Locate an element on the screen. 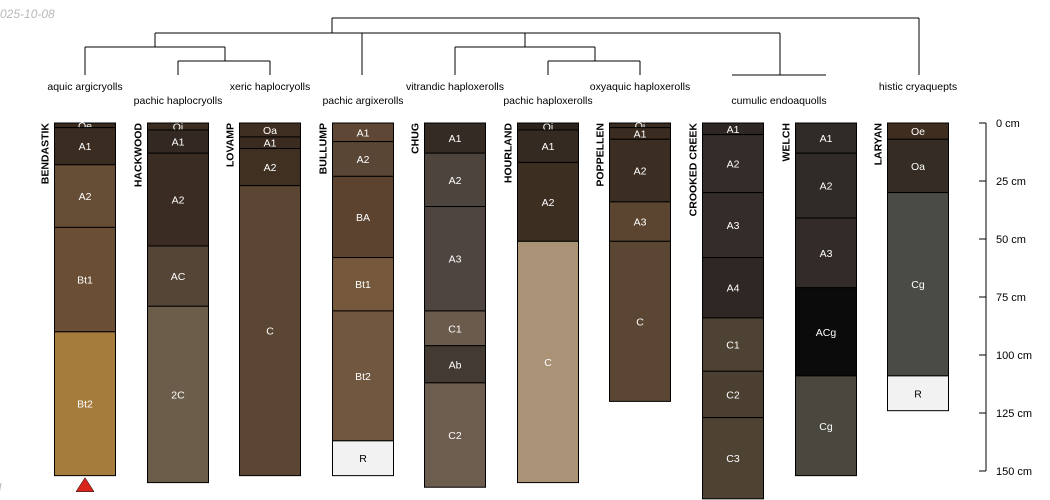 The width and height of the screenshot is (1050, 500). date-label: 025-10-08 is located at coordinates (27, 14).